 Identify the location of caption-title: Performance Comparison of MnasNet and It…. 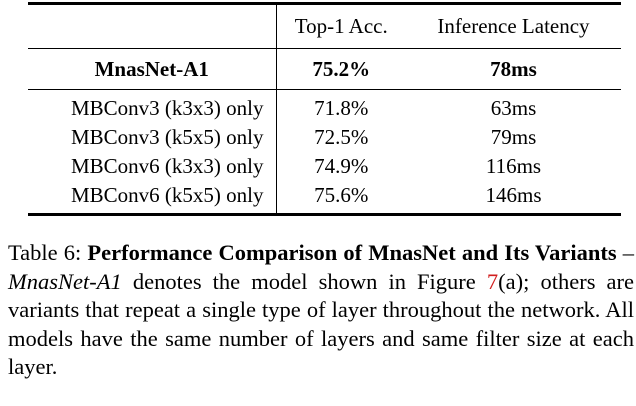
(352, 252).